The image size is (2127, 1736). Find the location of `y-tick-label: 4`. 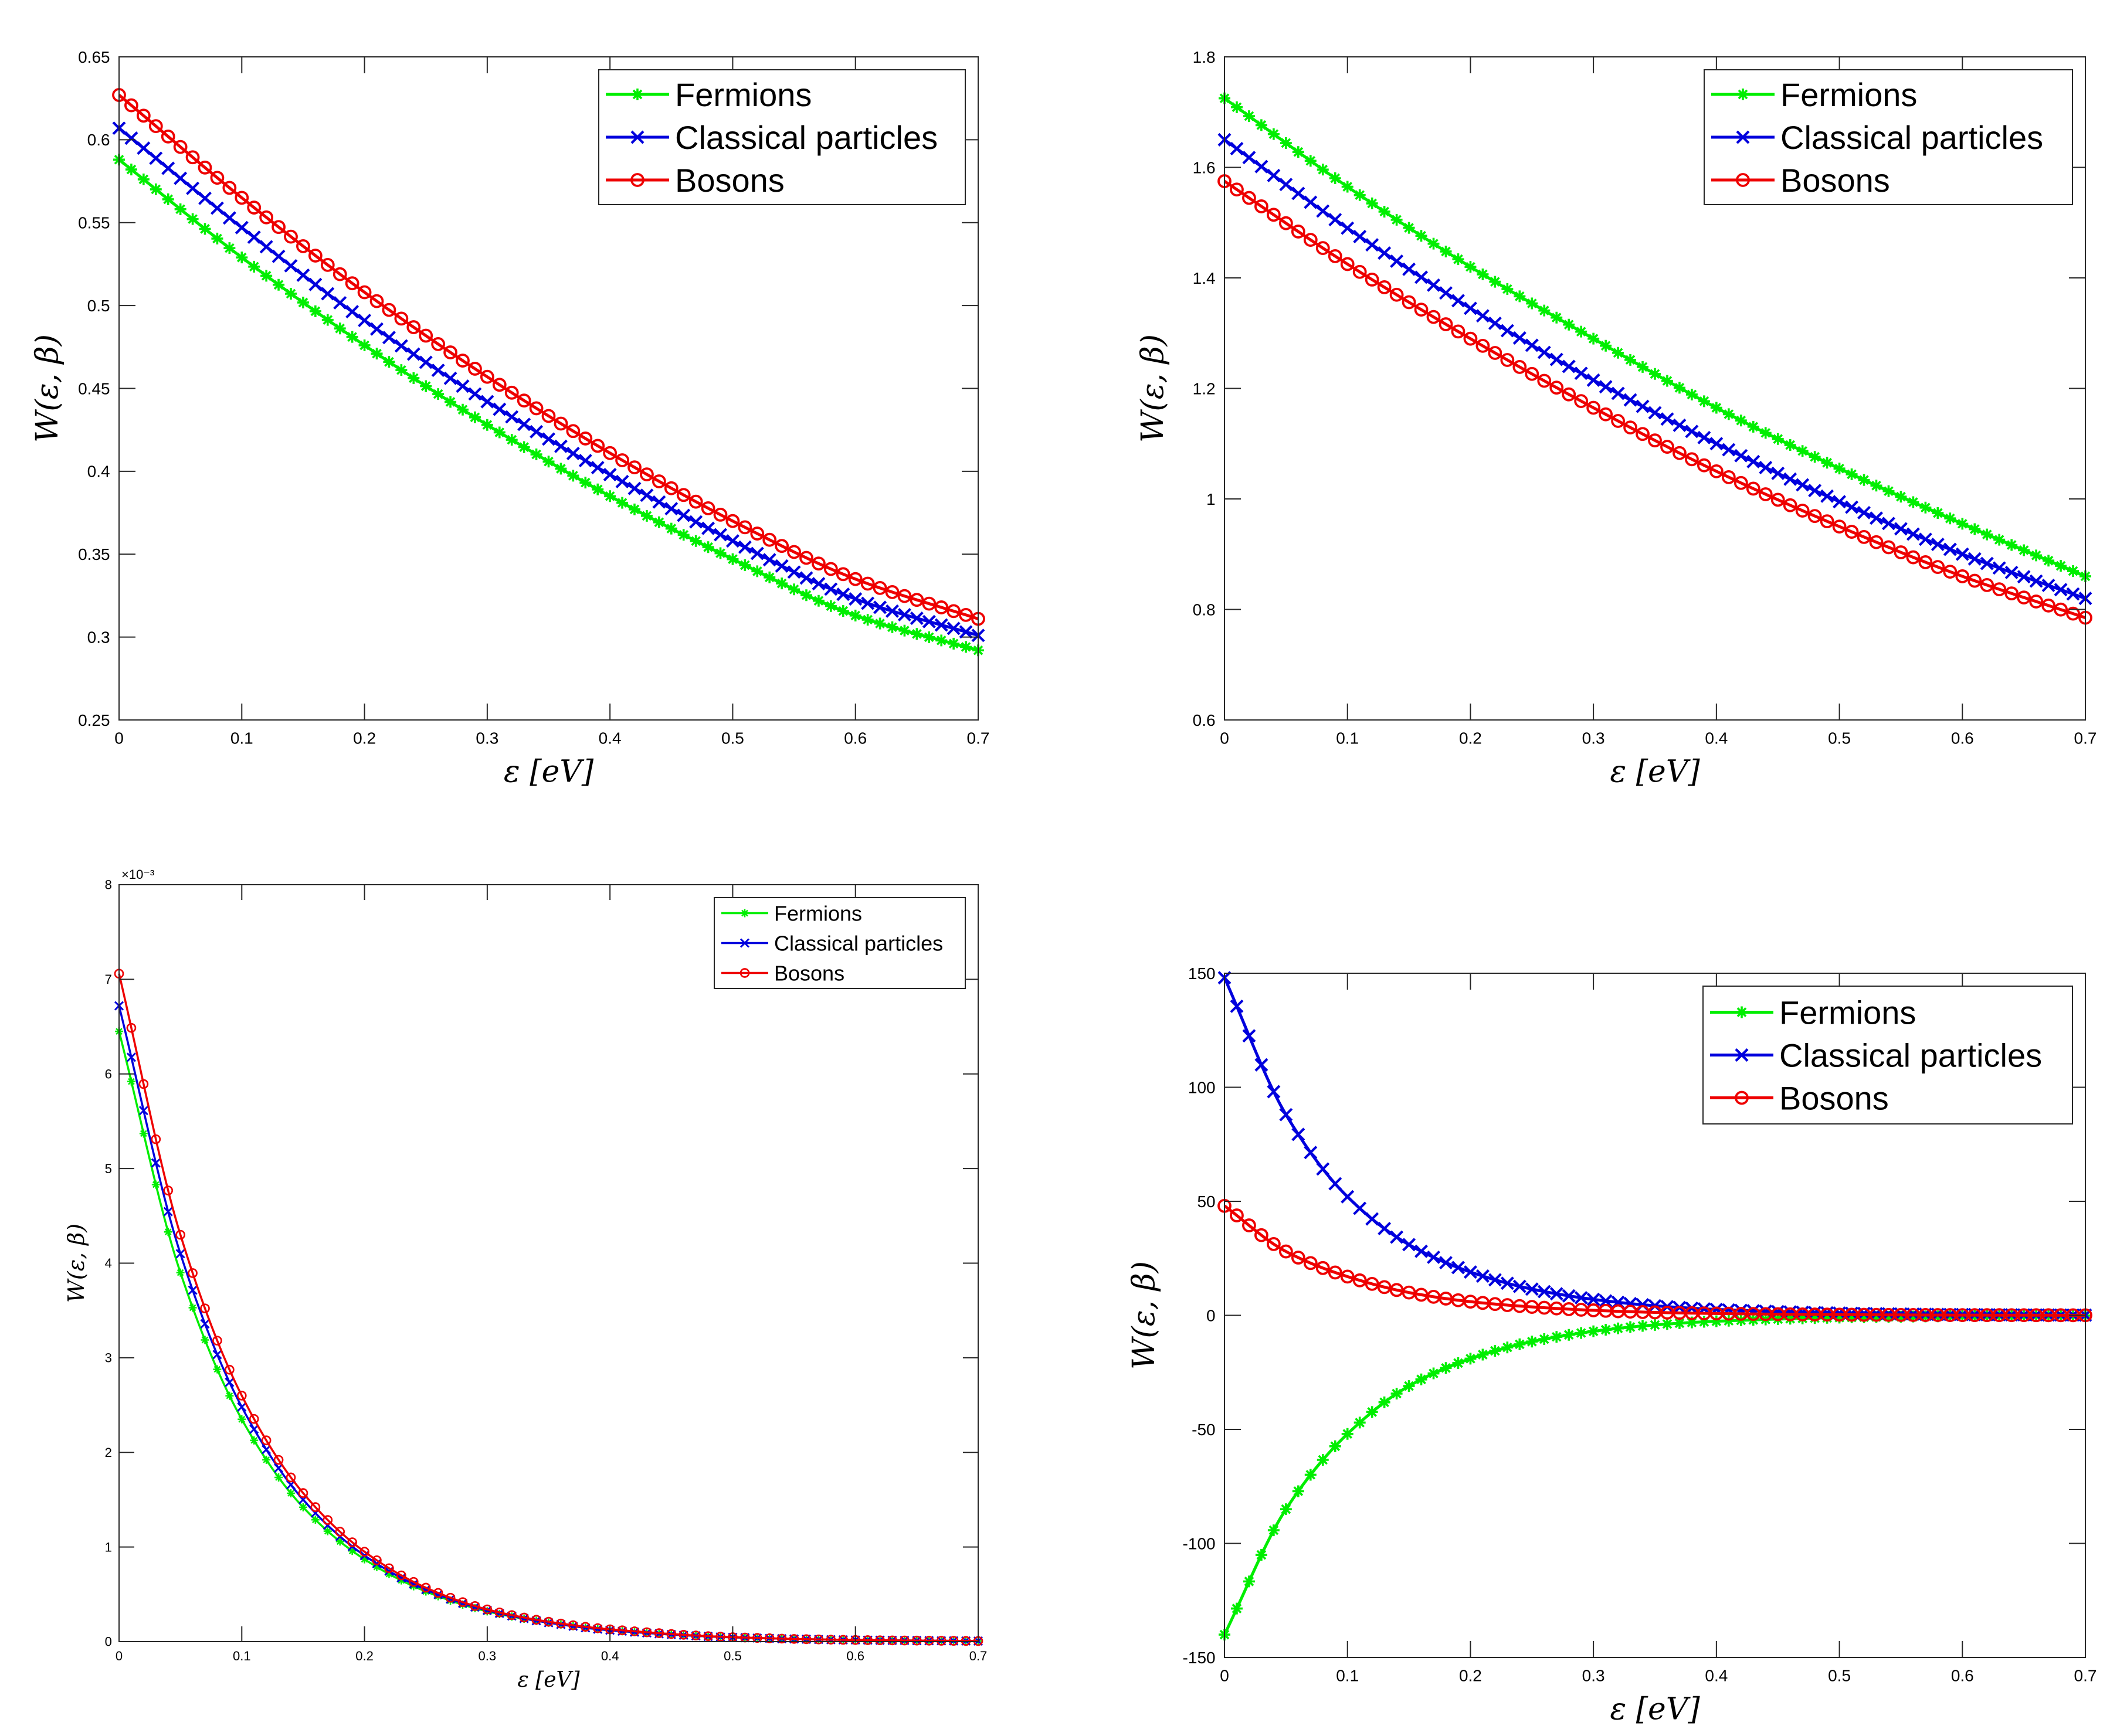

y-tick-label: 4 is located at coordinates (108, 1263).